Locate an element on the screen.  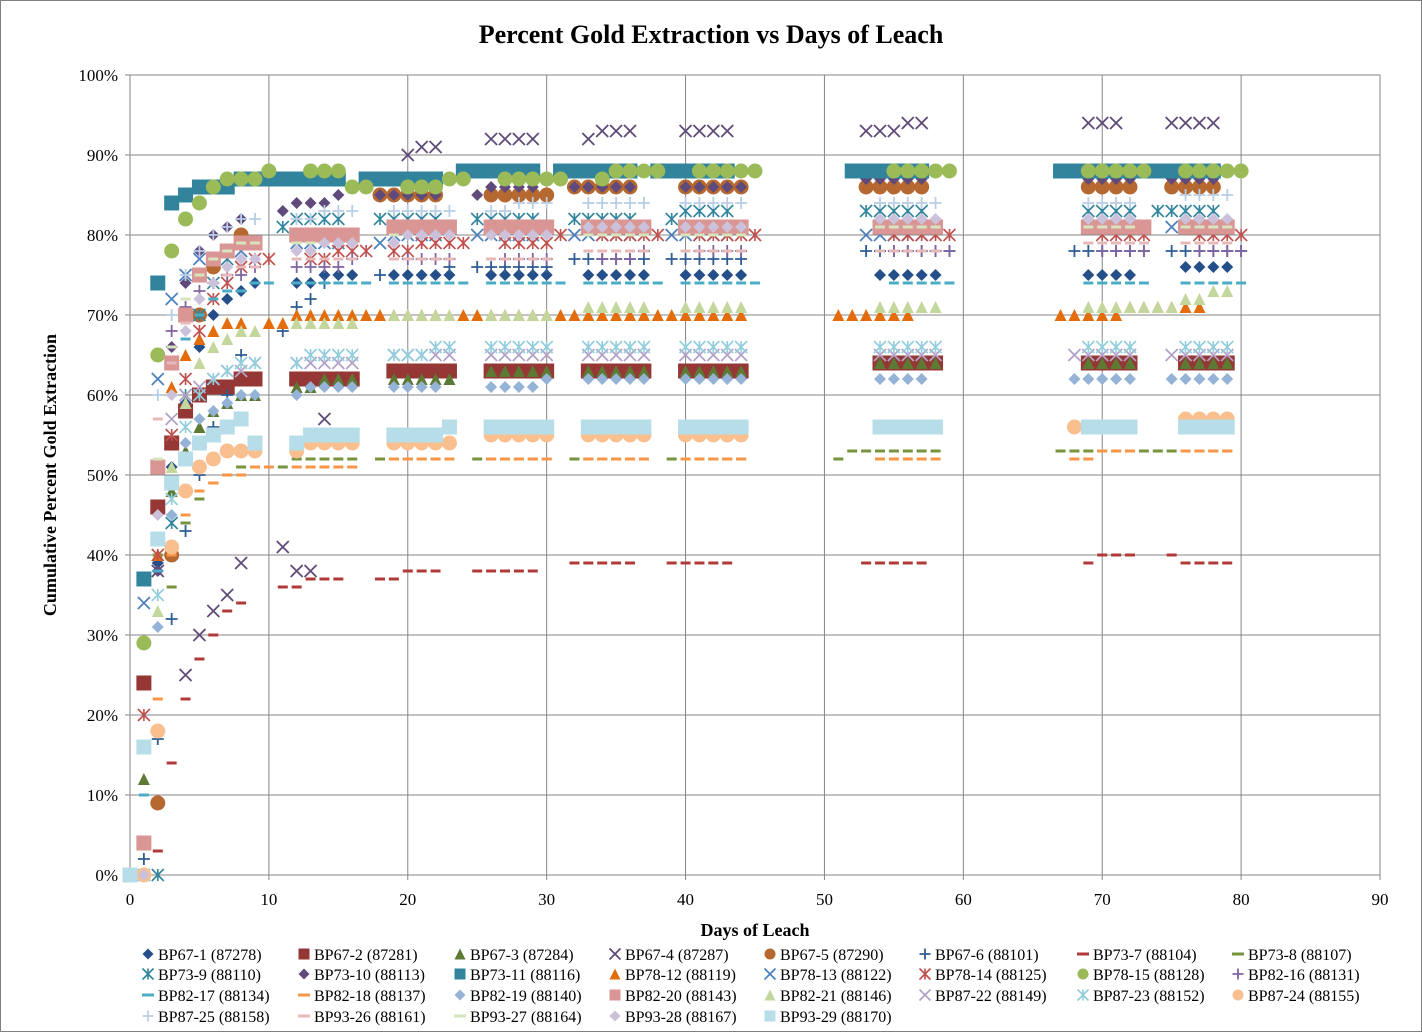
x-tick-label: 70 is located at coordinates (1102, 899).